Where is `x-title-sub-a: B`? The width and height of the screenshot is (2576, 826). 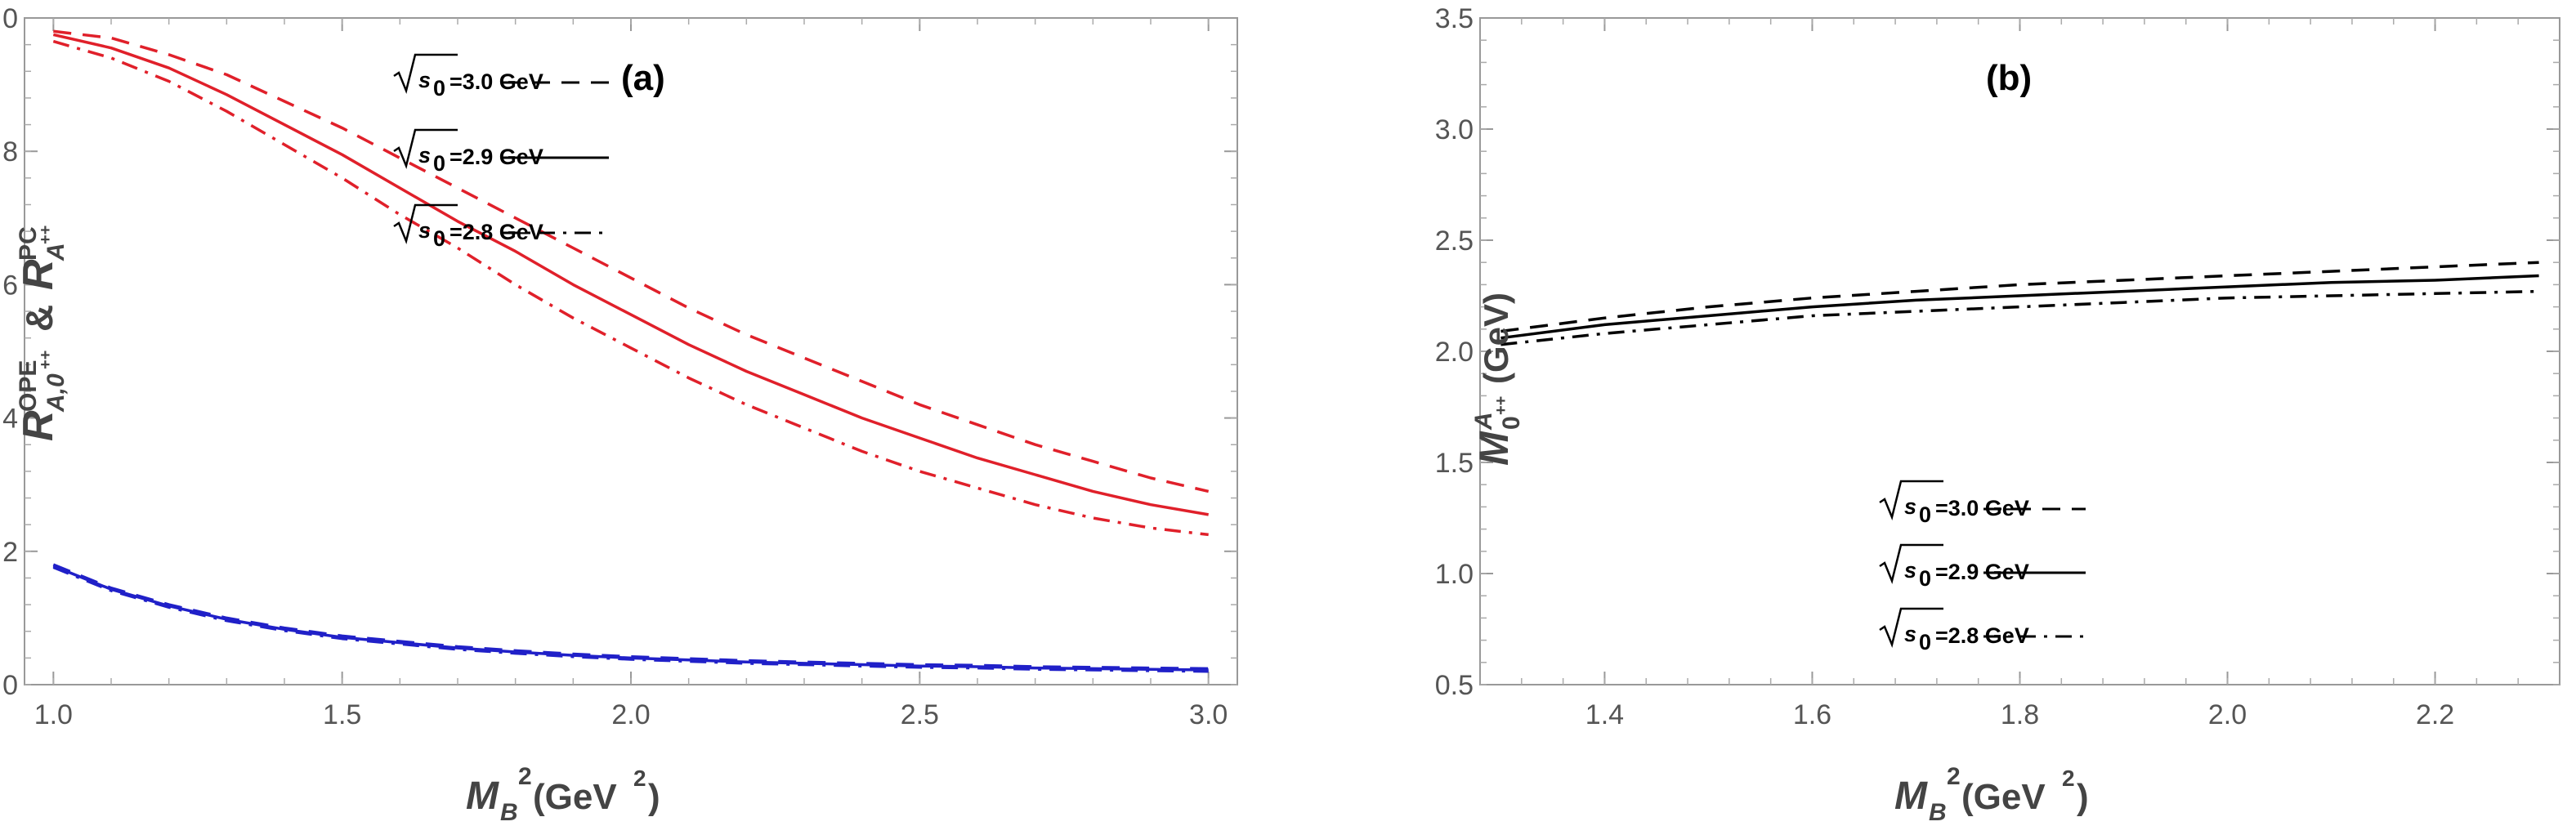
x-title-sub-a: B is located at coordinates (509, 812).